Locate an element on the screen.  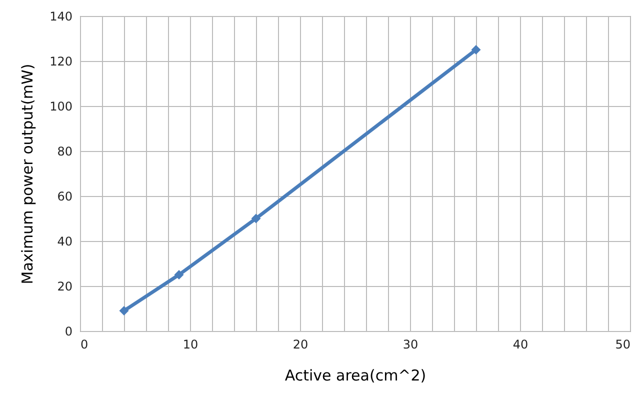
x-tick-label: 30 is located at coordinates (410, 345).